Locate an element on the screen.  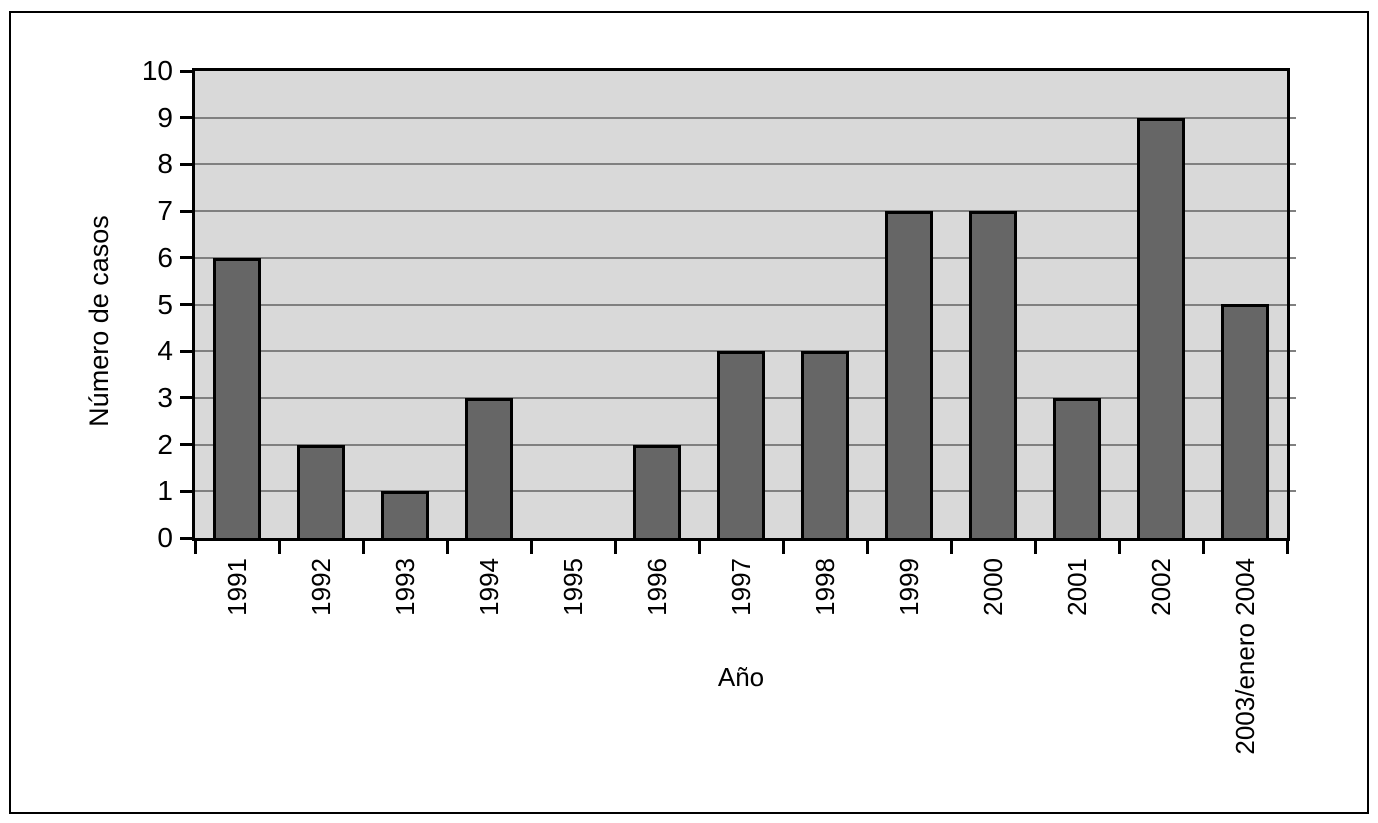
x-tick-label-2002: 2002 is located at coordinates (1161, 587).